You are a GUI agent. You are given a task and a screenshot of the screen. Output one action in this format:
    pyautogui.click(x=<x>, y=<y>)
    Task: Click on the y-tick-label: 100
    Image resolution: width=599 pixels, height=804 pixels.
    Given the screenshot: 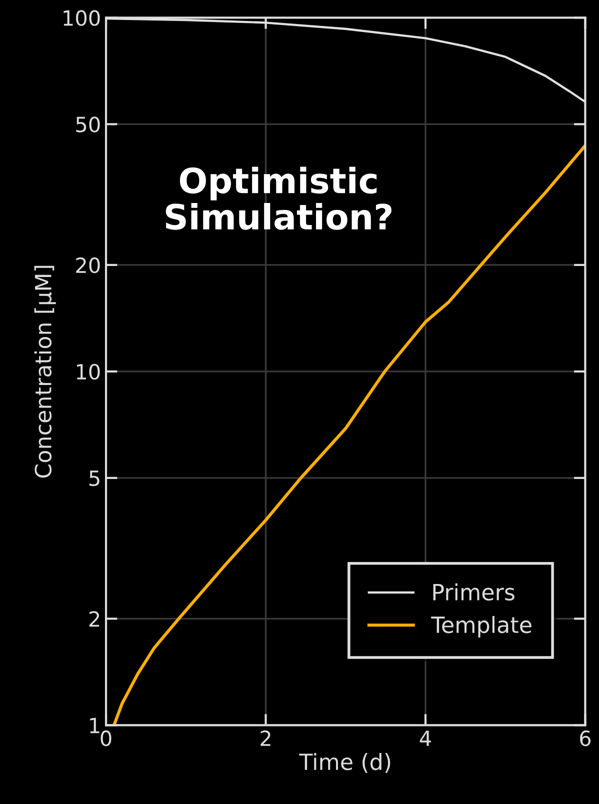 What is the action you would take?
    pyautogui.click(x=82, y=18)
    